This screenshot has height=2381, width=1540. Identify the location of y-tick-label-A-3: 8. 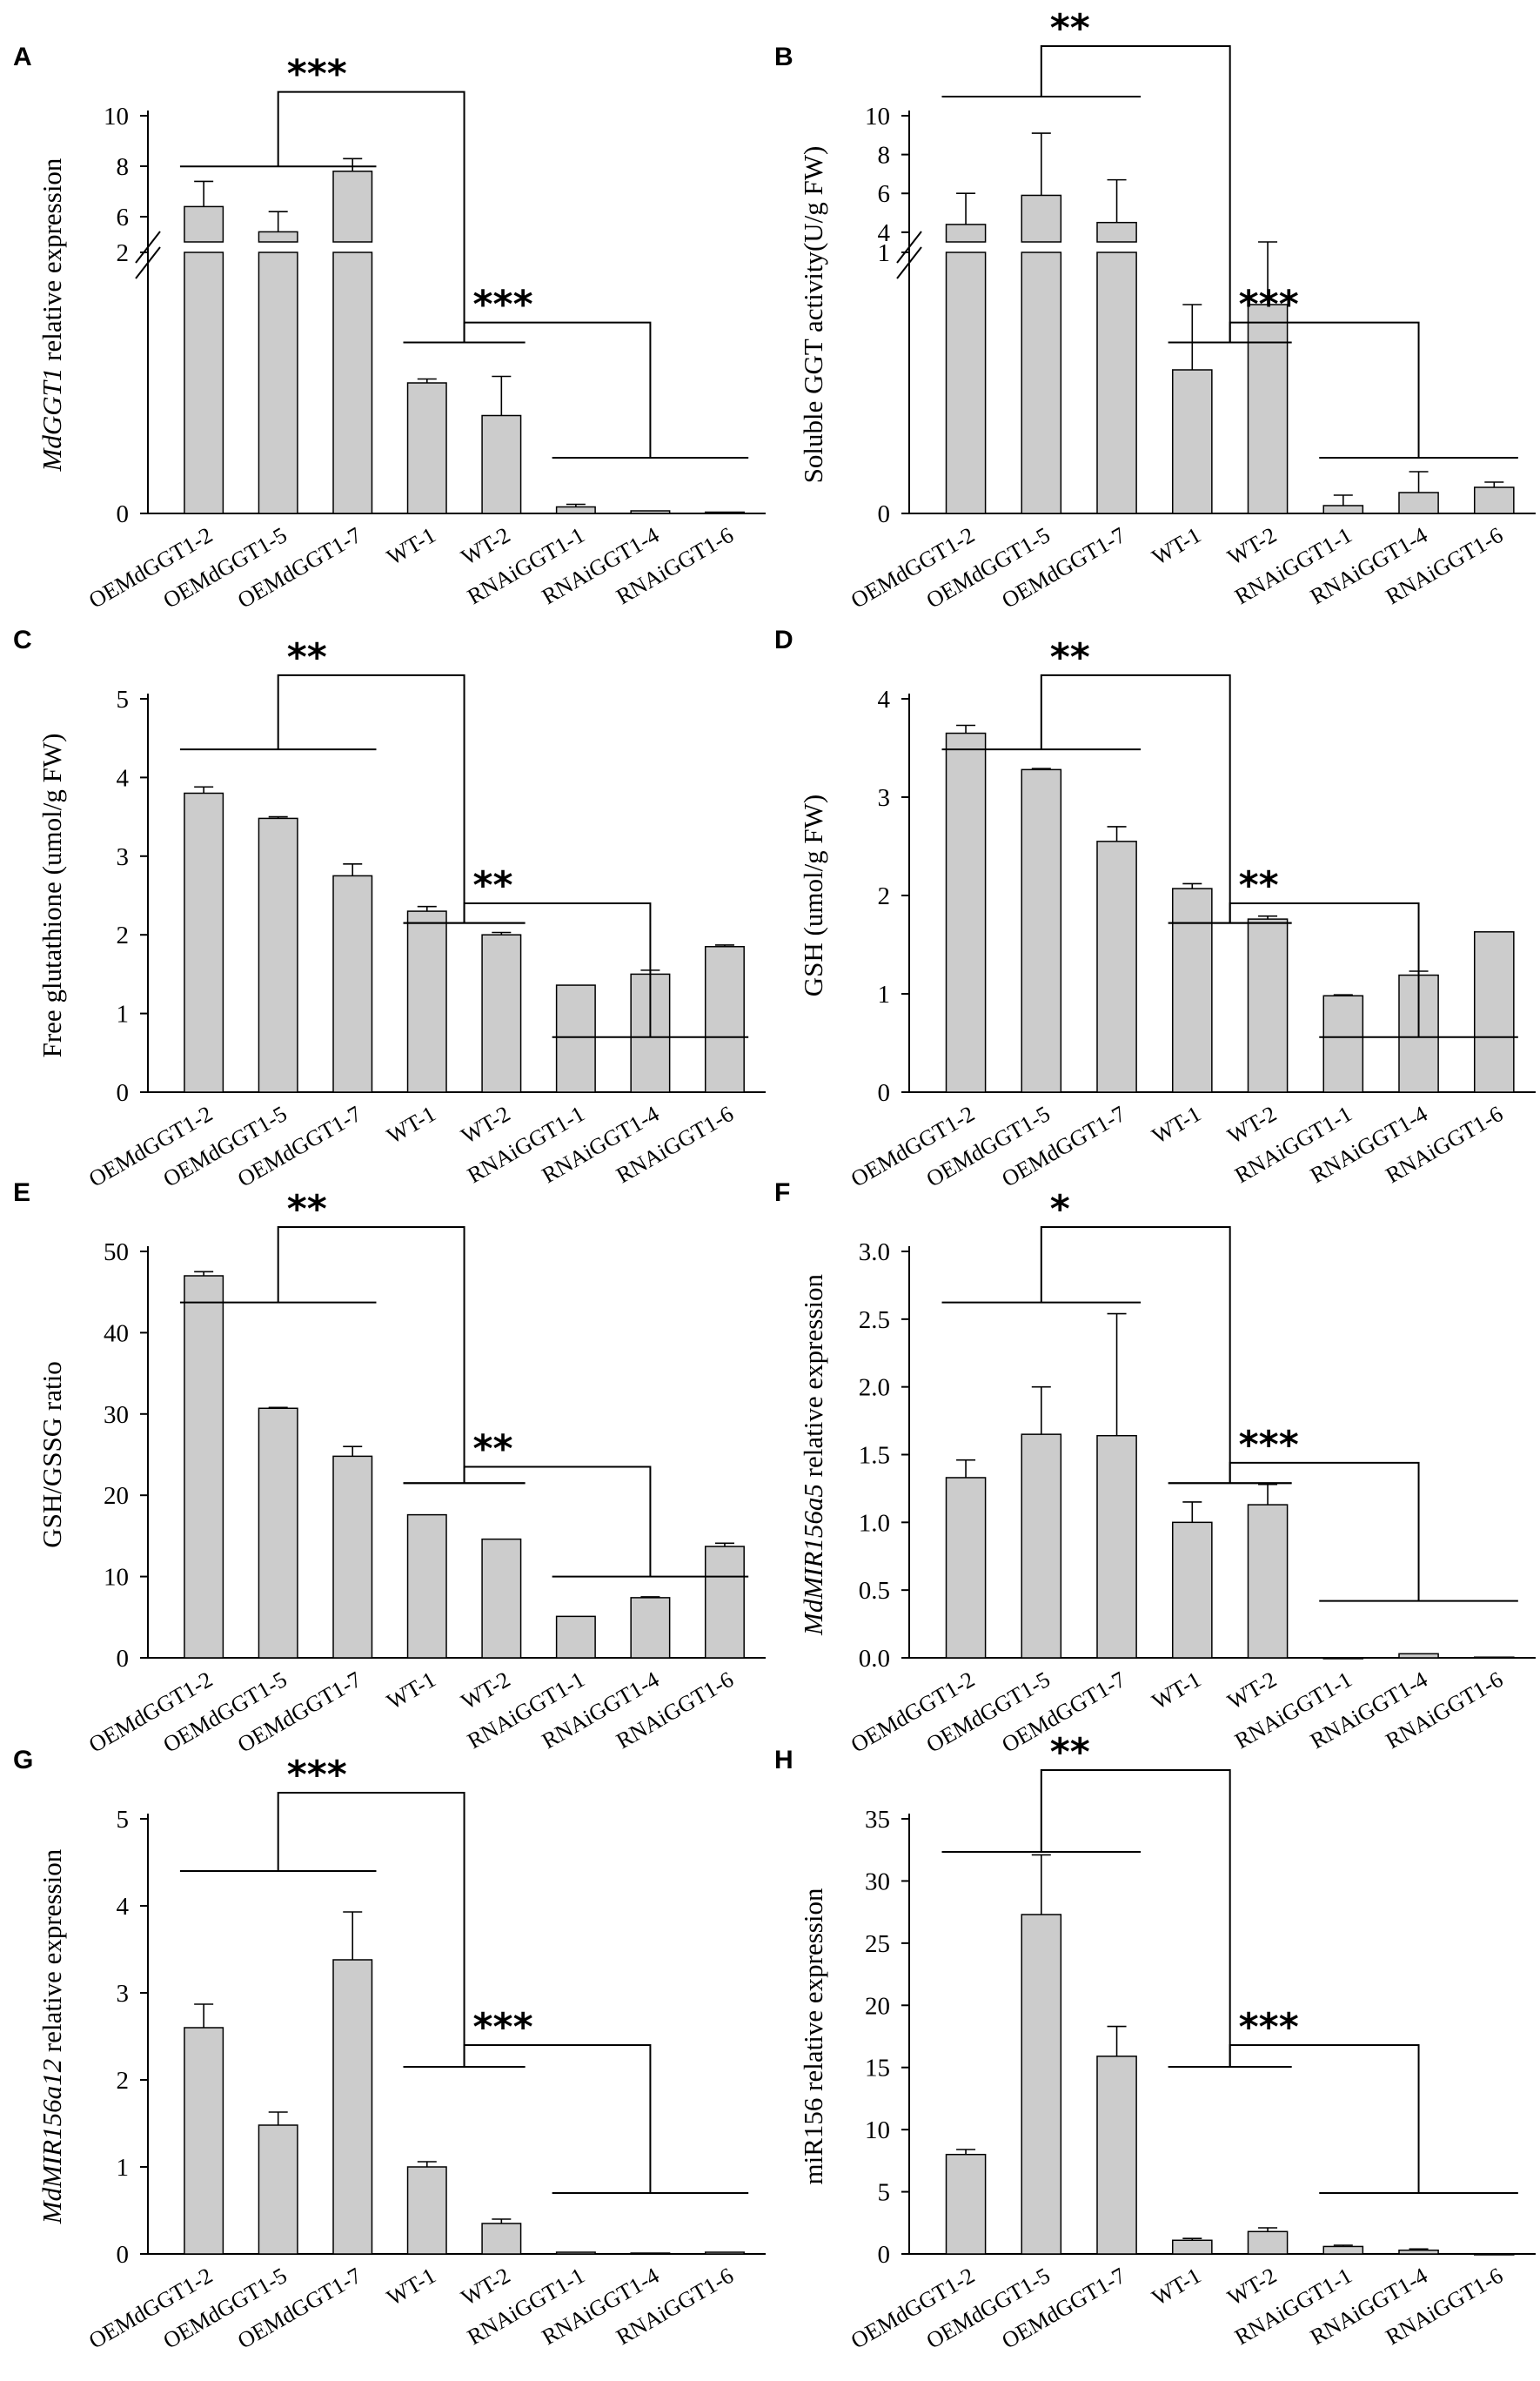
(123, 167).